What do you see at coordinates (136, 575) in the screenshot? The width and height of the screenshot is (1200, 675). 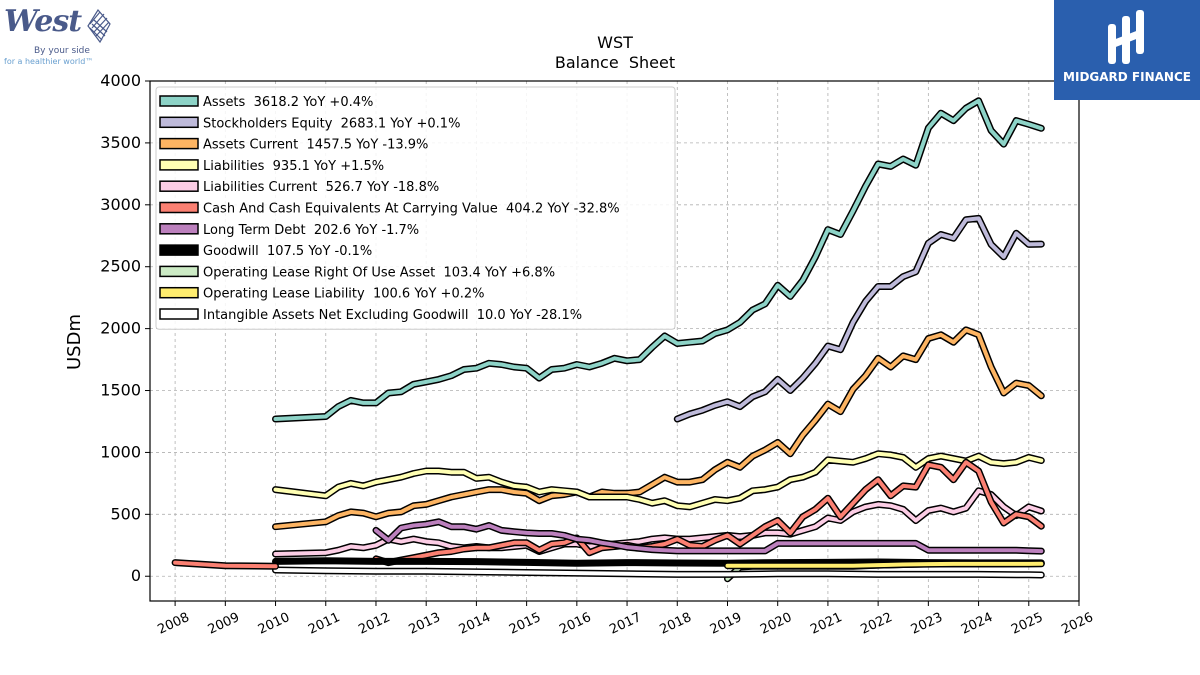 I see `y-tick-label: 0` at bounding box center [136, 575].